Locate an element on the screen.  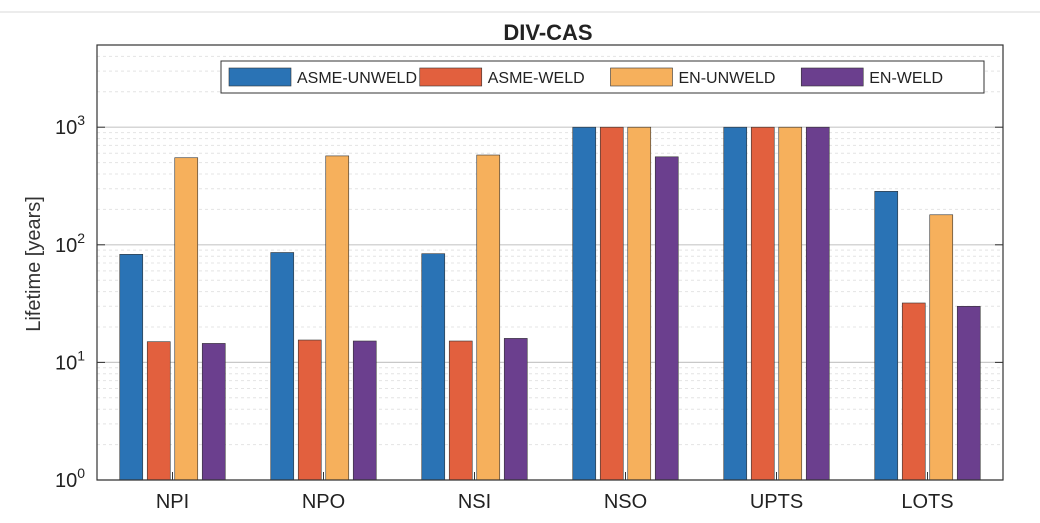
bar-en-unweld-nso is located at coordinates (639, 303).